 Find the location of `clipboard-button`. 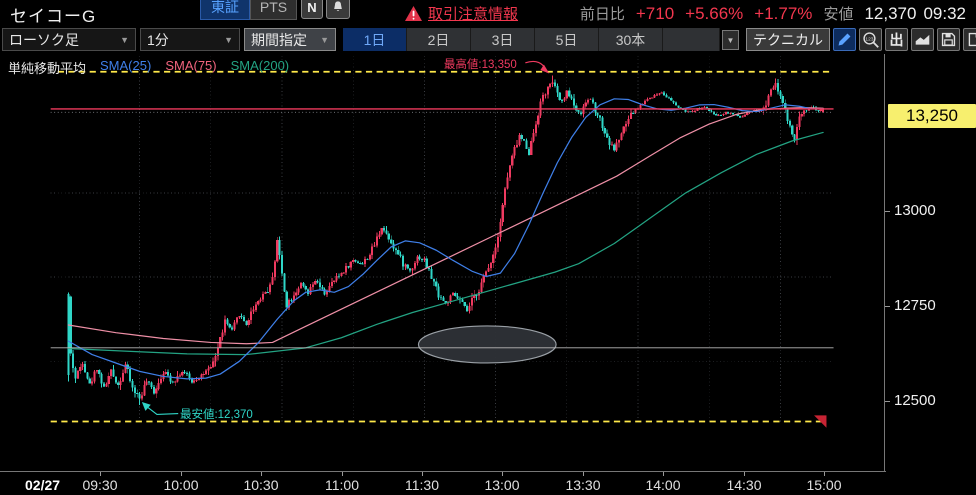

clipboard-button is located at coordinates (969, 39).